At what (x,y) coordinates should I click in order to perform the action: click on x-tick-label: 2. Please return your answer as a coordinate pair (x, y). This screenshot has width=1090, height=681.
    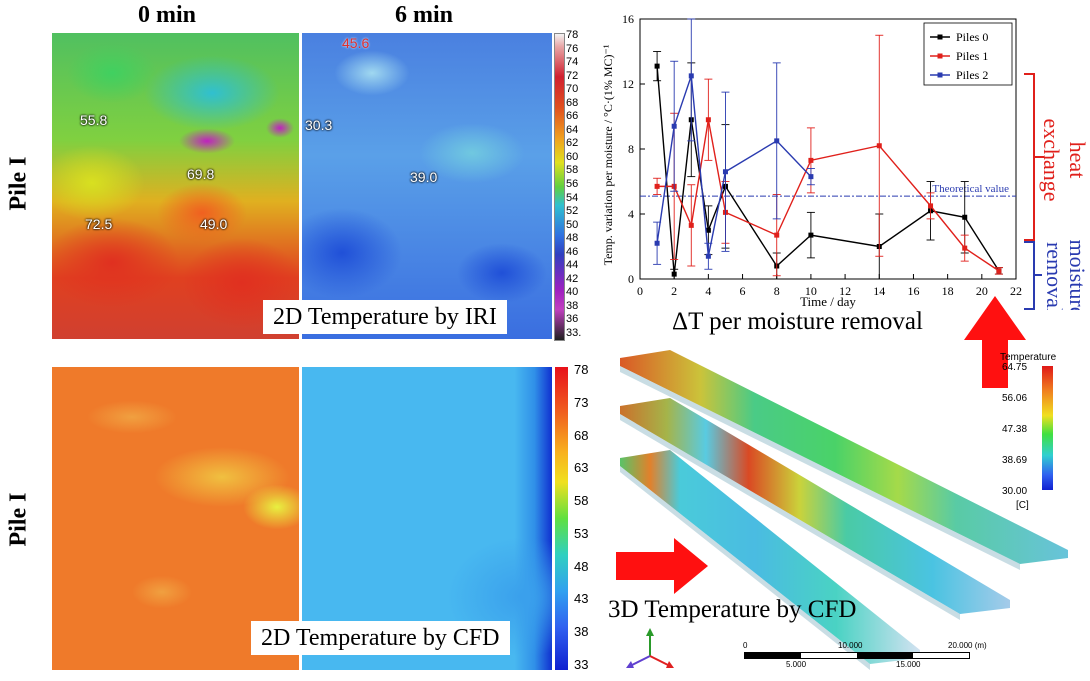
    Looking at the image, I should click on (674, 291).